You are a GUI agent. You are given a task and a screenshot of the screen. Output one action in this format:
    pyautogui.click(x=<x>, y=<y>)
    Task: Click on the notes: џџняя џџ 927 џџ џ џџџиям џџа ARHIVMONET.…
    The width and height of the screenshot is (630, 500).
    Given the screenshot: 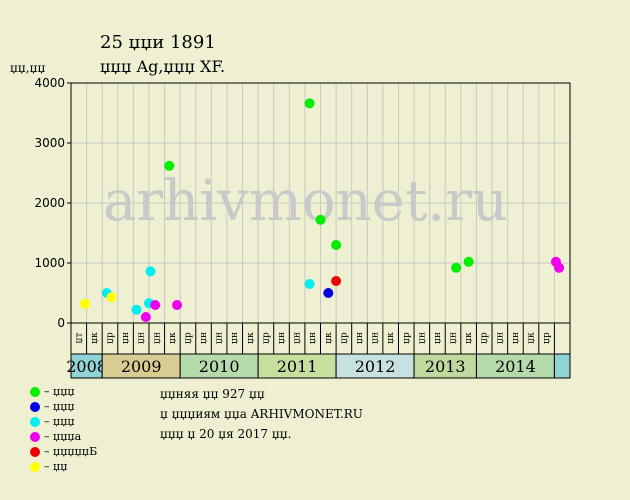 What is the action you would take?
    pyautogui.click(x=261, y=414)
    